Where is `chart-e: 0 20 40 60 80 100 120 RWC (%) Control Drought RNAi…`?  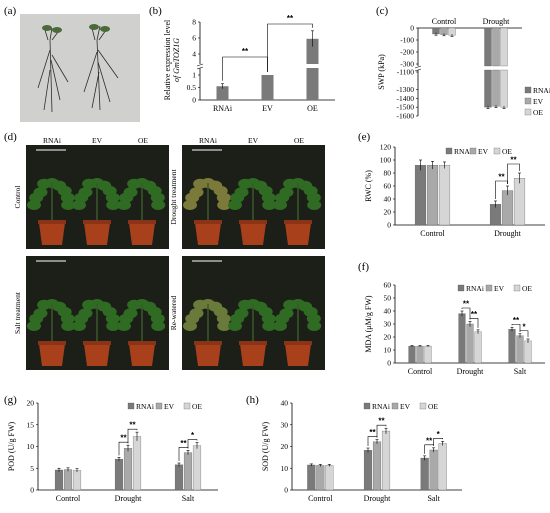
chart-e: 0 20 40 60 80 100 120 RWC (%) Control Drought RNAi… is located at coordinates (454, 190).